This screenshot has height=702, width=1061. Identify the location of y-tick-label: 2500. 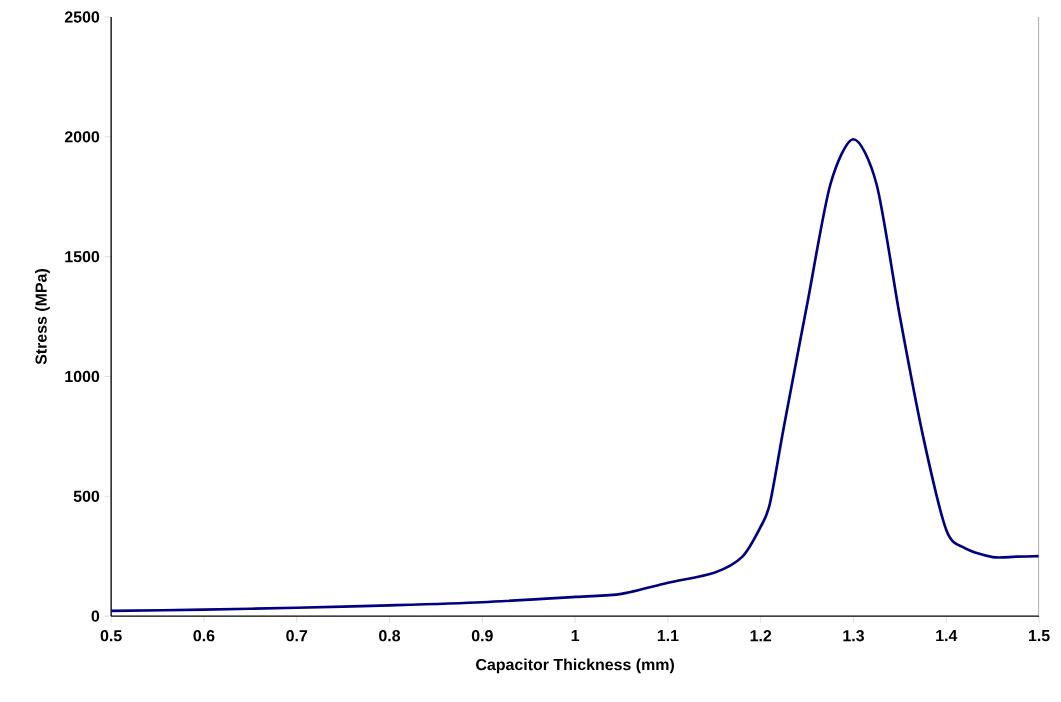
(82, 17).